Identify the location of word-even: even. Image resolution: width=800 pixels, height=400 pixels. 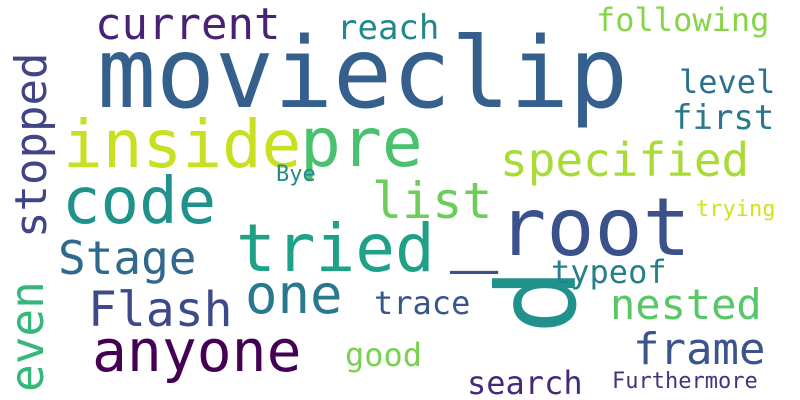
(27, 336).